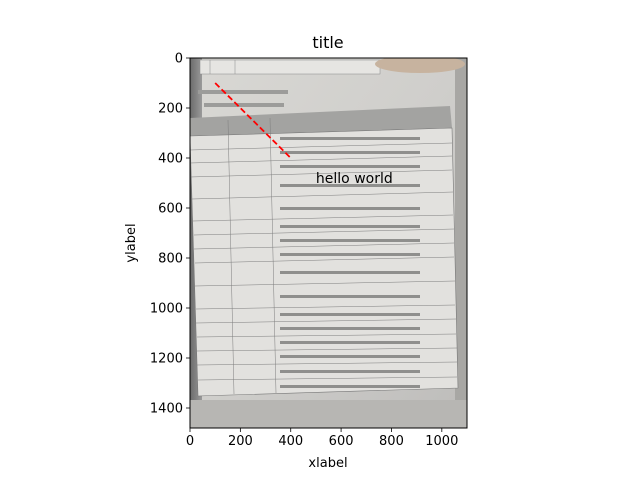  Describe the element at coordinates (354, 179) in the screenshot. I see `annotation-text: hello world` at that location.